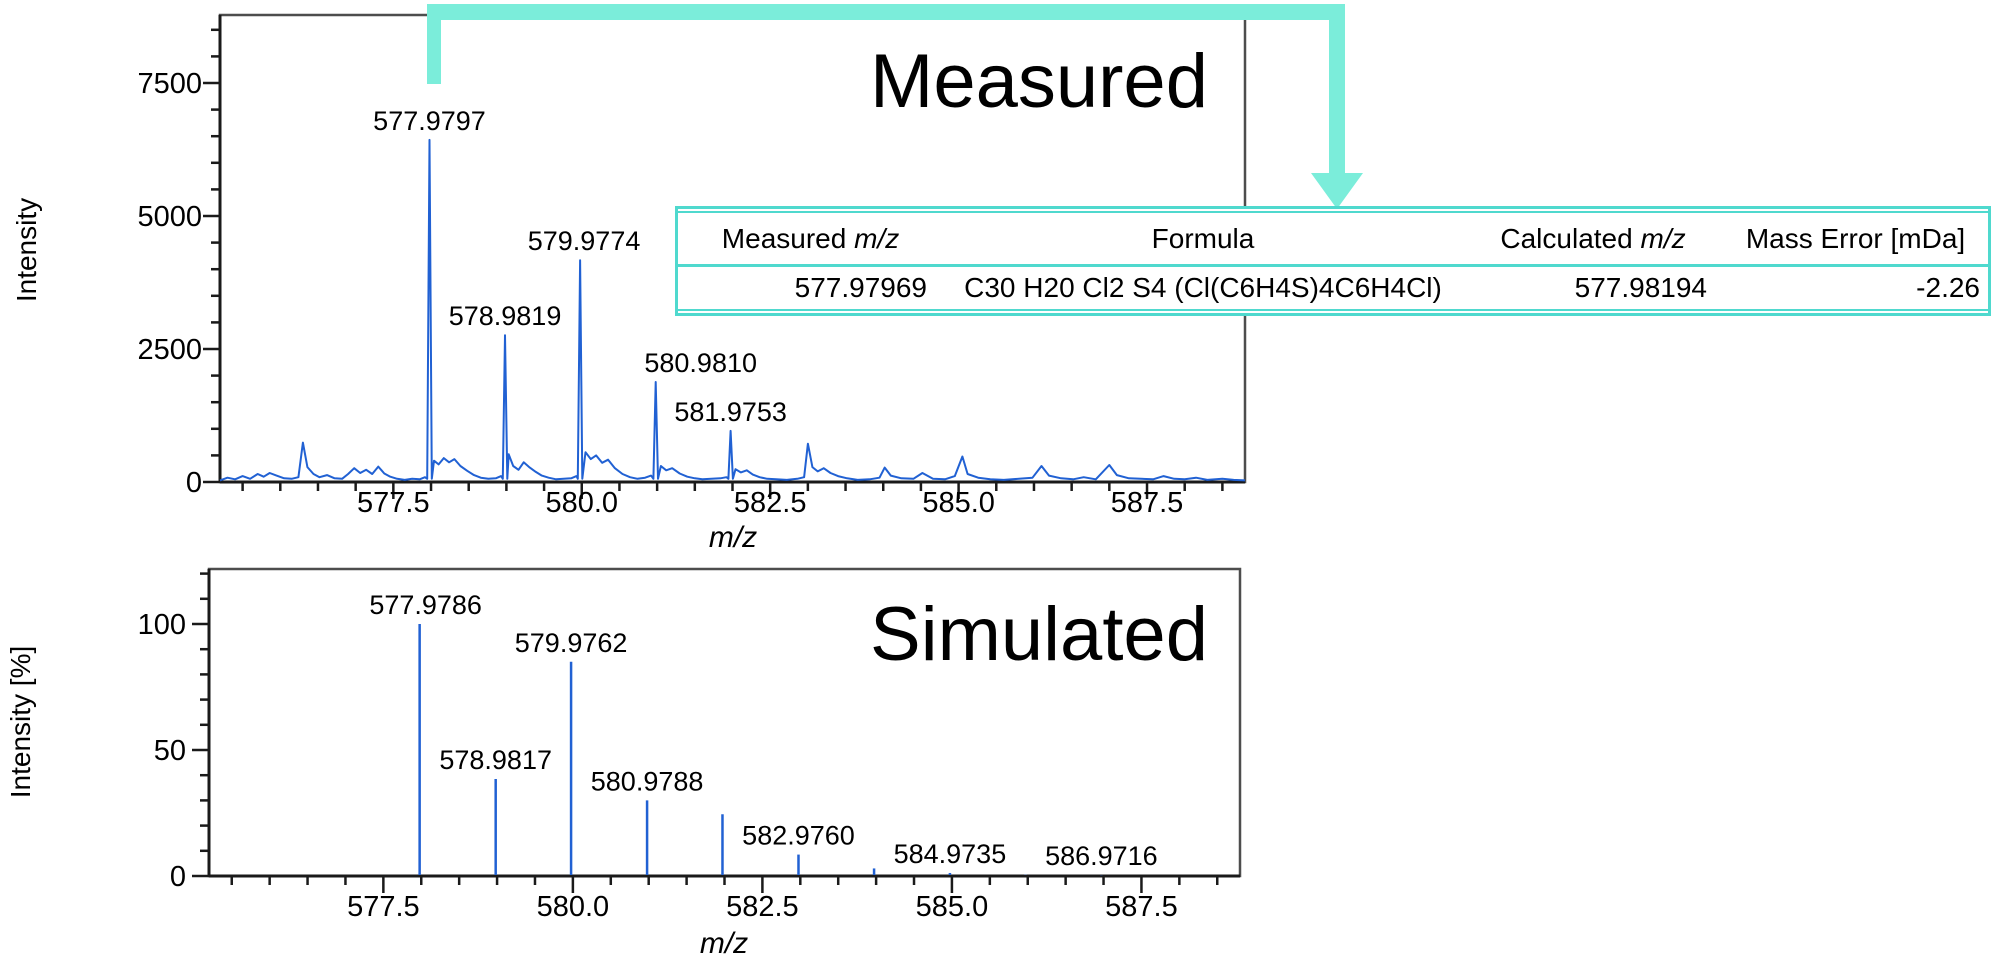 This screenshot has height=966, width=2000. I want to click on col-header-formula: Formula, so click(1203, 239).